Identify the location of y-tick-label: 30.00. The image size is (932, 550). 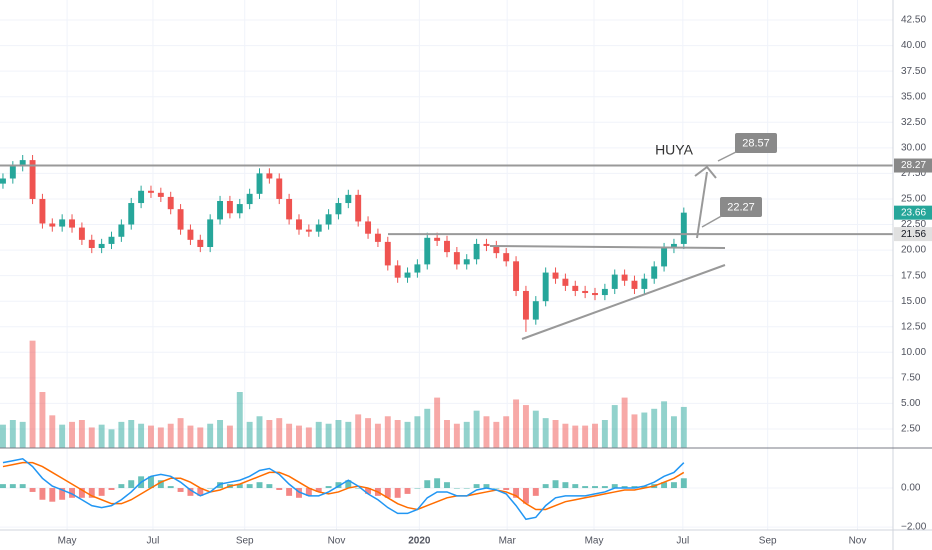
(913, 147).